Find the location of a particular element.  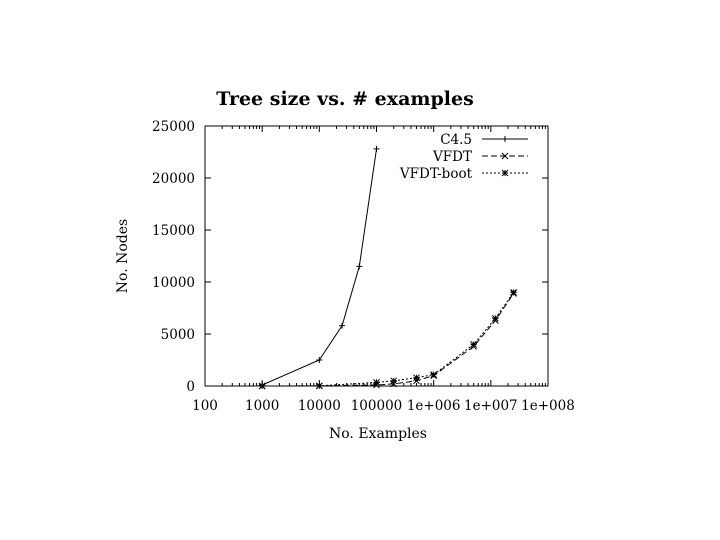

x-tick-label: 100000 is located at coordinates (377, 406).